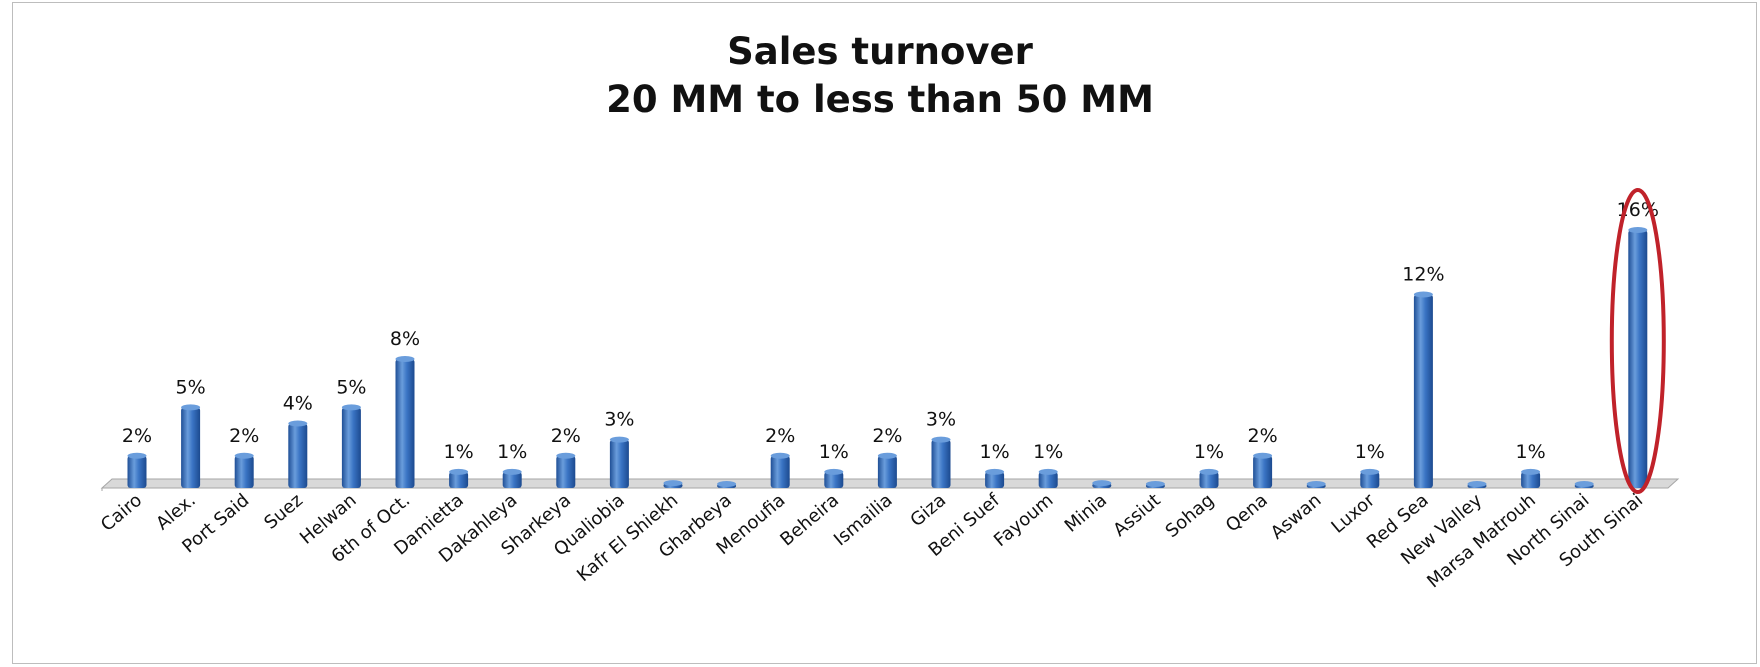 The height and width of the screenshot is (667, 1760). I want to click on category-label-minia: Minia, so click(1086, 513).